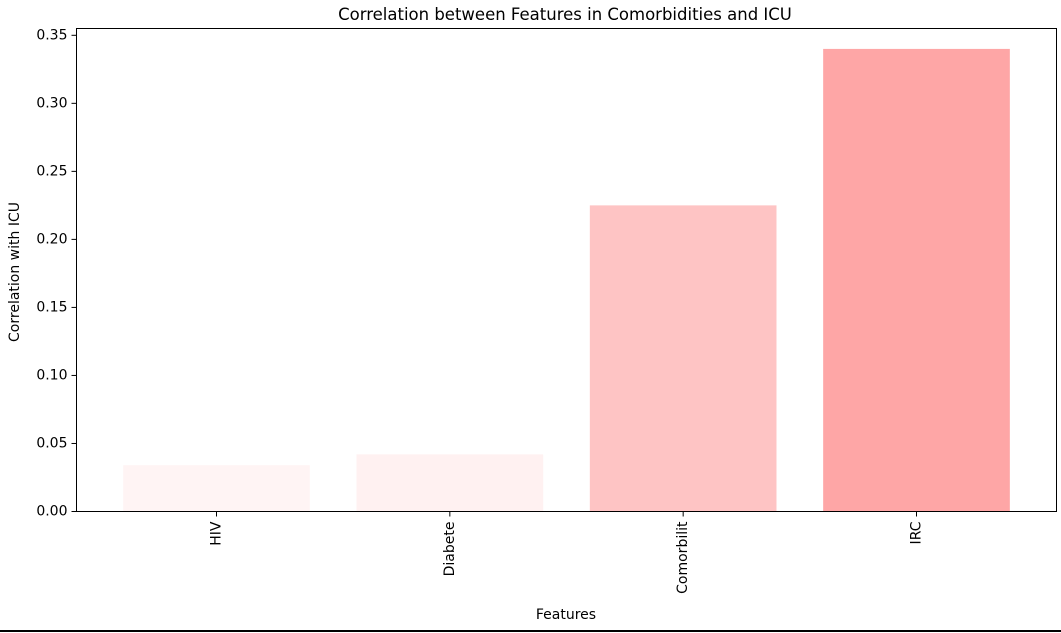  What do you see at coordinates (916, 280) in the screenshot?
I see `bar-irc` at bounding box center [916, 280].